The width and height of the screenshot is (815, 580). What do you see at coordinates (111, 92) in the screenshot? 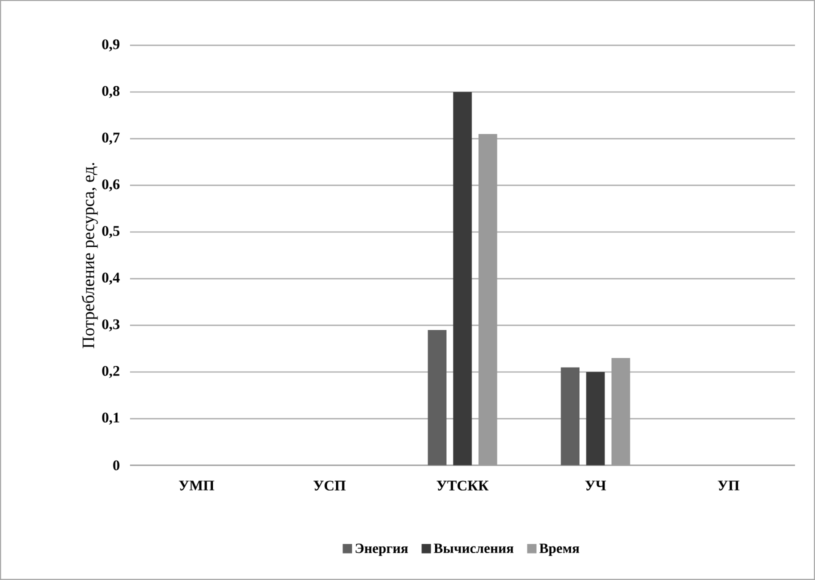
I see `y-tick-label: 0,8` at bounding box center [111, 92].